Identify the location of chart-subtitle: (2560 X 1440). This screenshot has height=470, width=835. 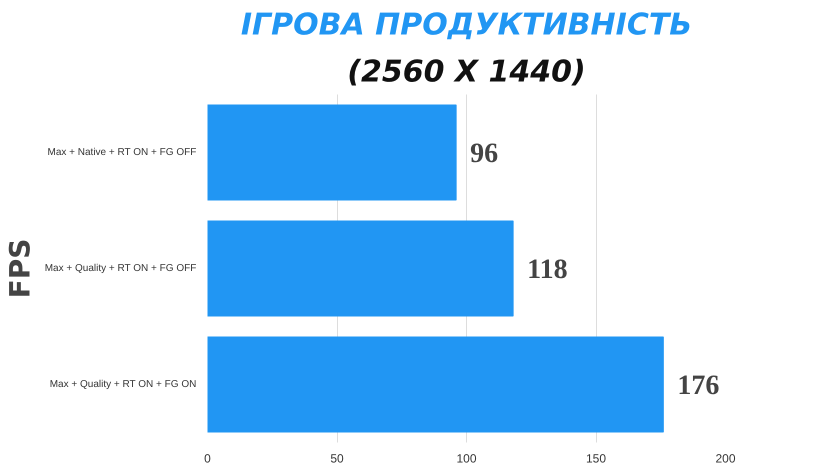
(466, 72).